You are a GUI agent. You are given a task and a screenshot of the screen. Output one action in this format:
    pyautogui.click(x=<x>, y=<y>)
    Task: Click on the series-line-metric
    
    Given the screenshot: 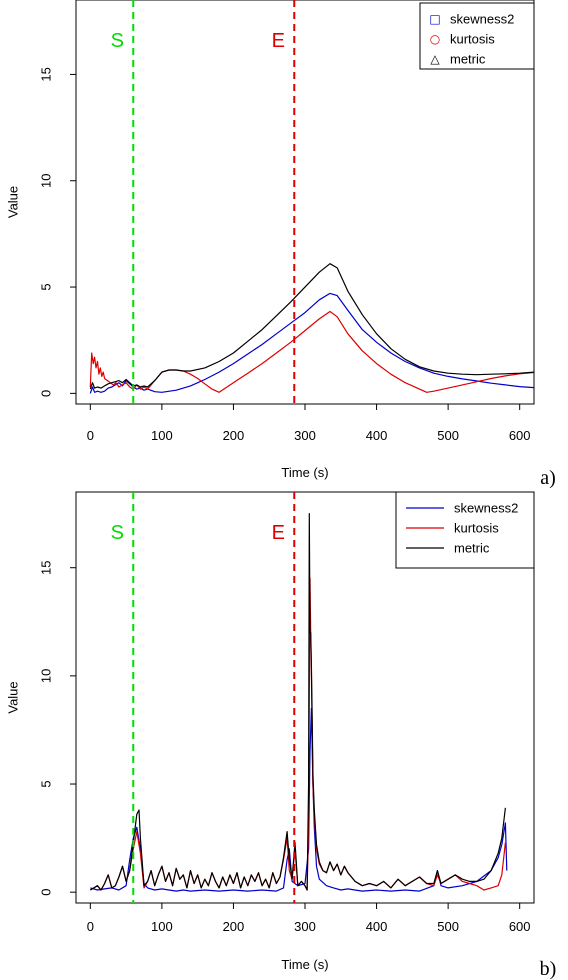 What is the action you would take?
    pyautogui.click(x=311, y=326)
    